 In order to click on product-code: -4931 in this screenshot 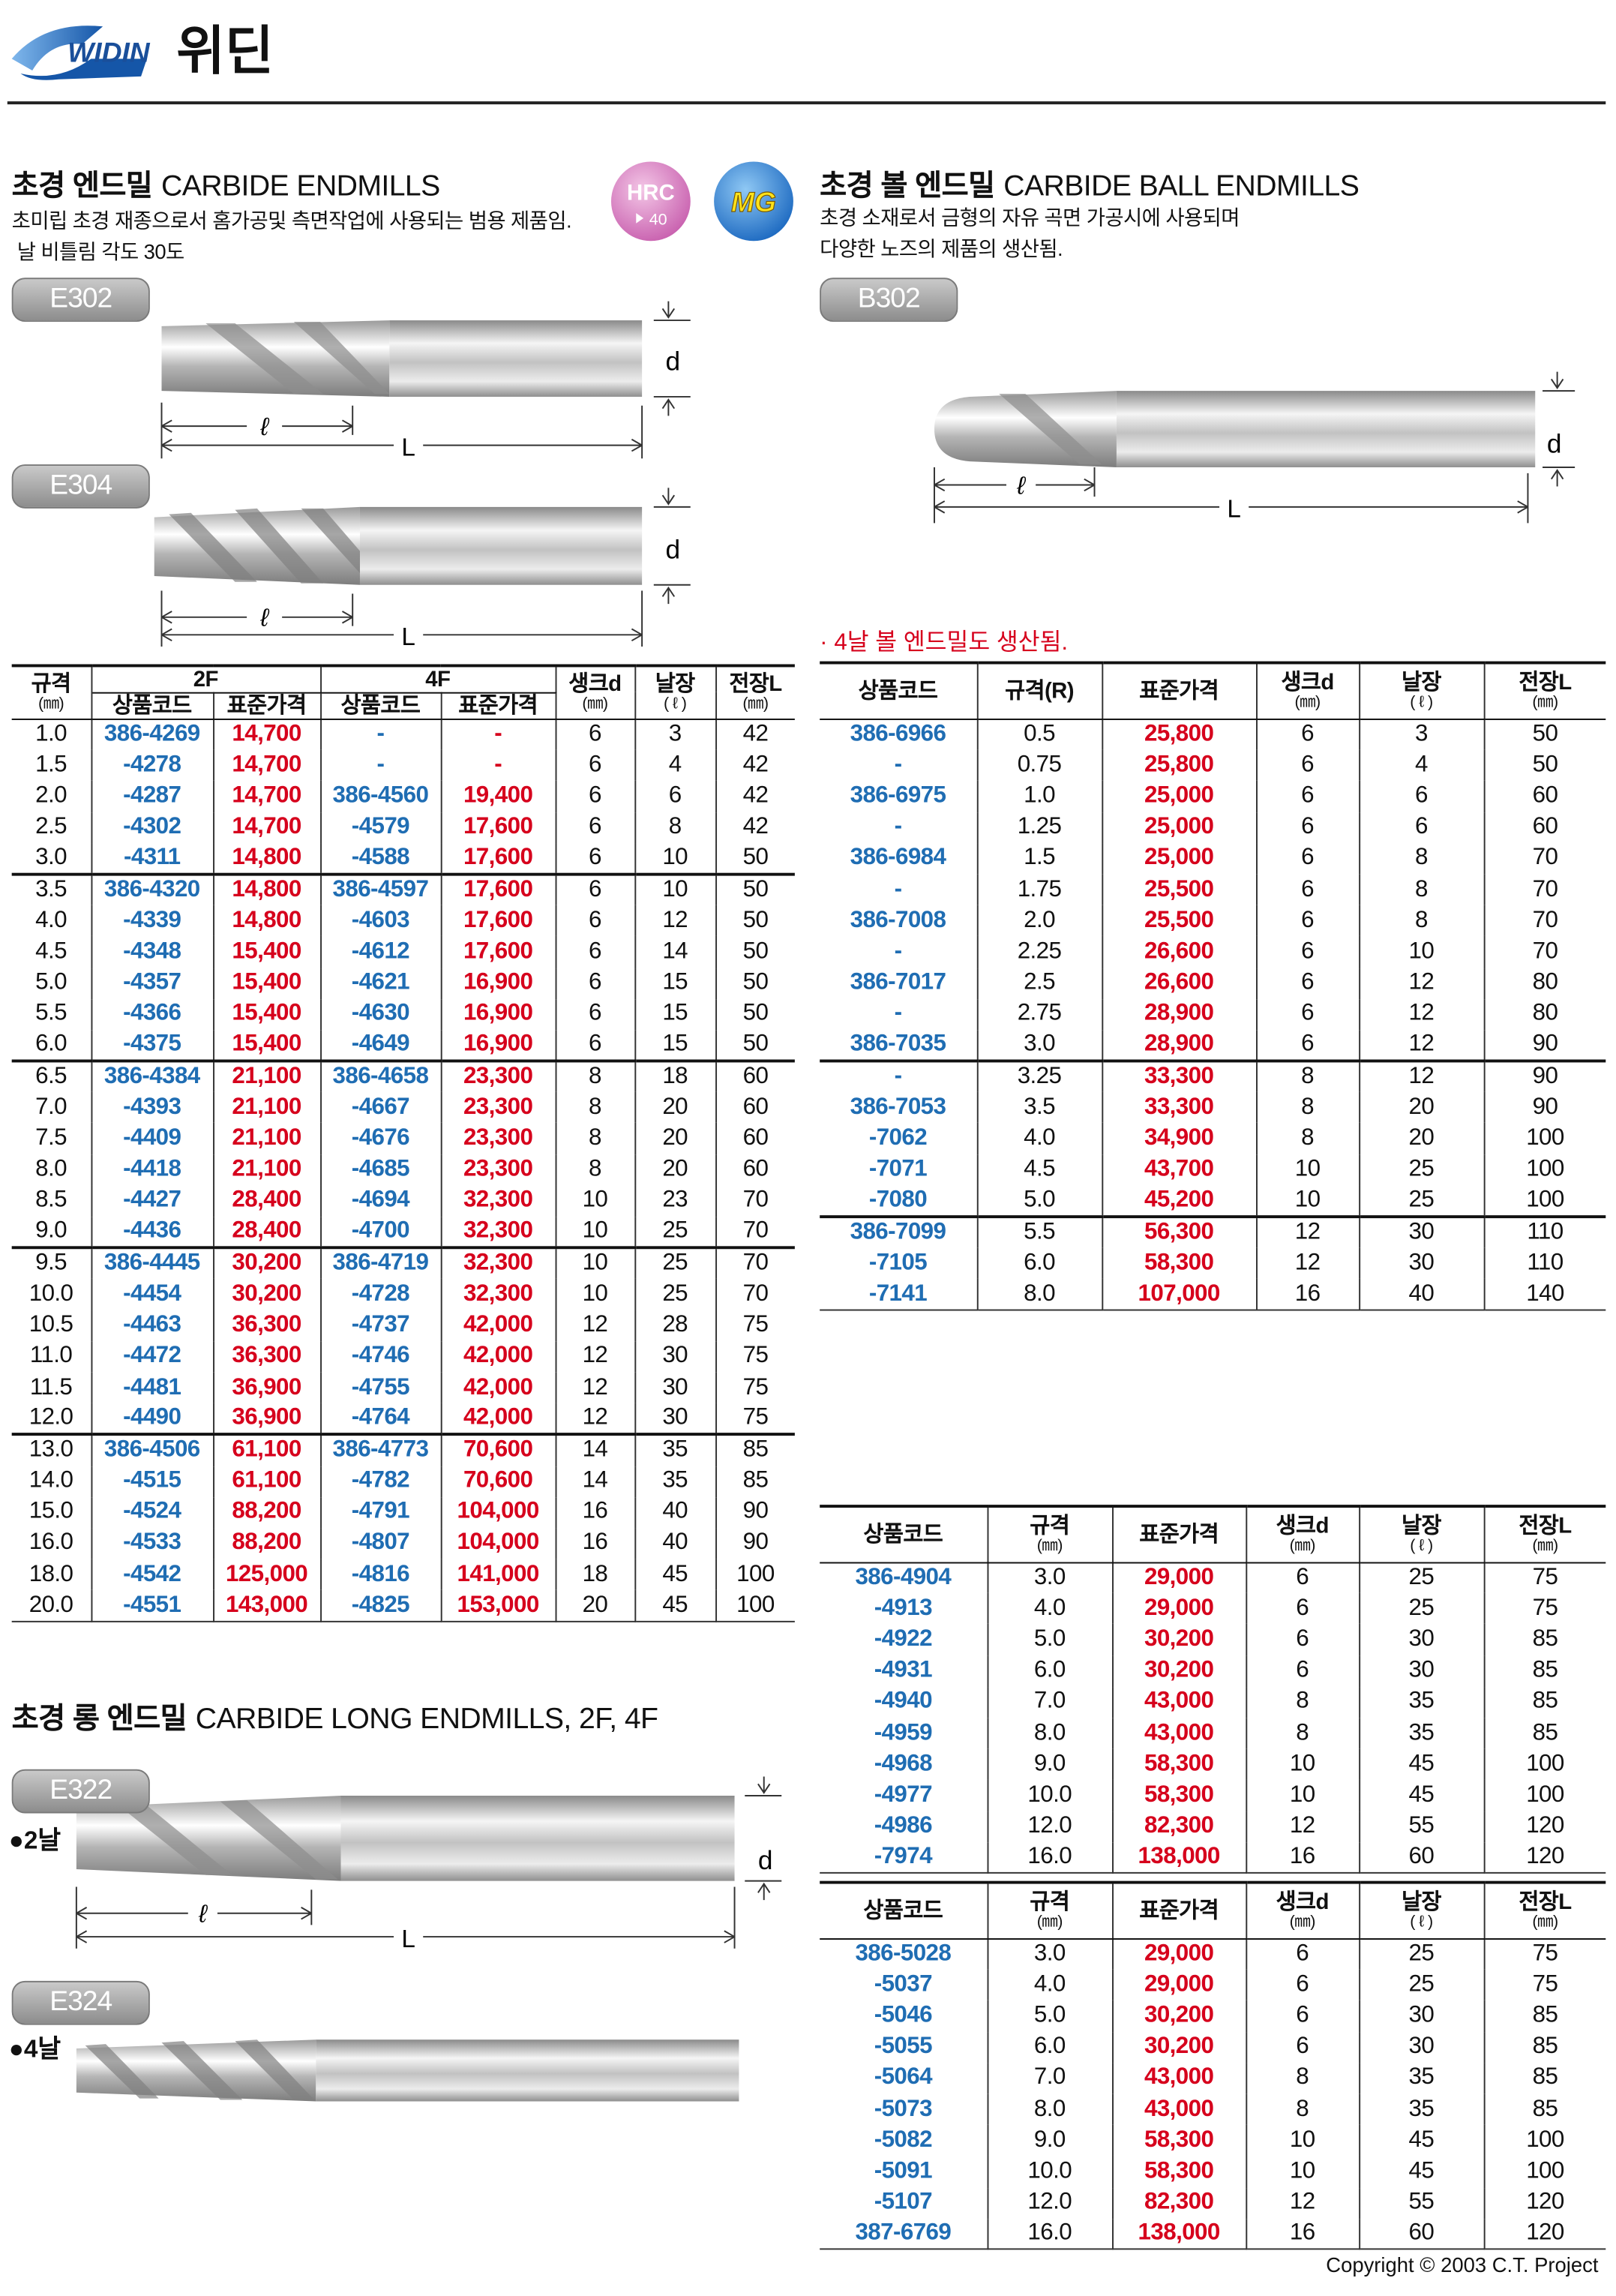, I will do `click(904, 1671)`.